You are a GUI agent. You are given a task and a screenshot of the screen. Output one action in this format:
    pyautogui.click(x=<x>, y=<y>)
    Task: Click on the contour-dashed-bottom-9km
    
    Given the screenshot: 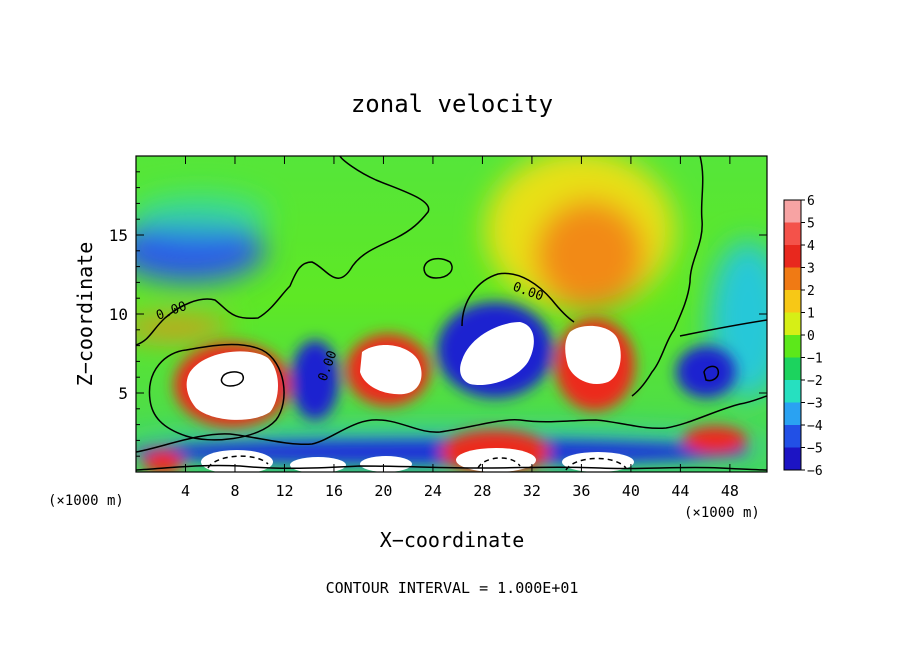 What is the action you would take?
    pyautogui.click(x=238, y=462)
    